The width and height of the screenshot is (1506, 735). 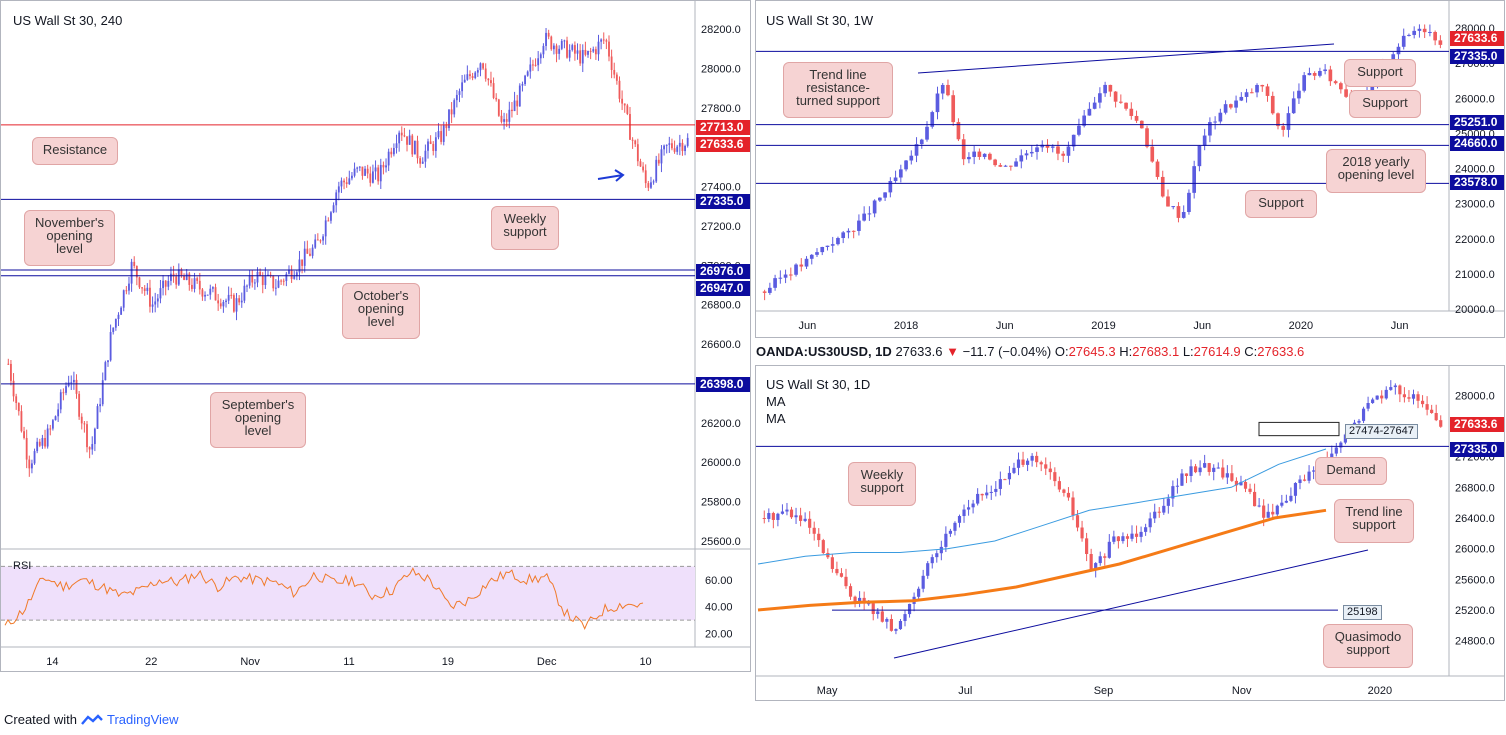 I want to click on y-tick-label: 20000.0, so click(x=1475, y=310).